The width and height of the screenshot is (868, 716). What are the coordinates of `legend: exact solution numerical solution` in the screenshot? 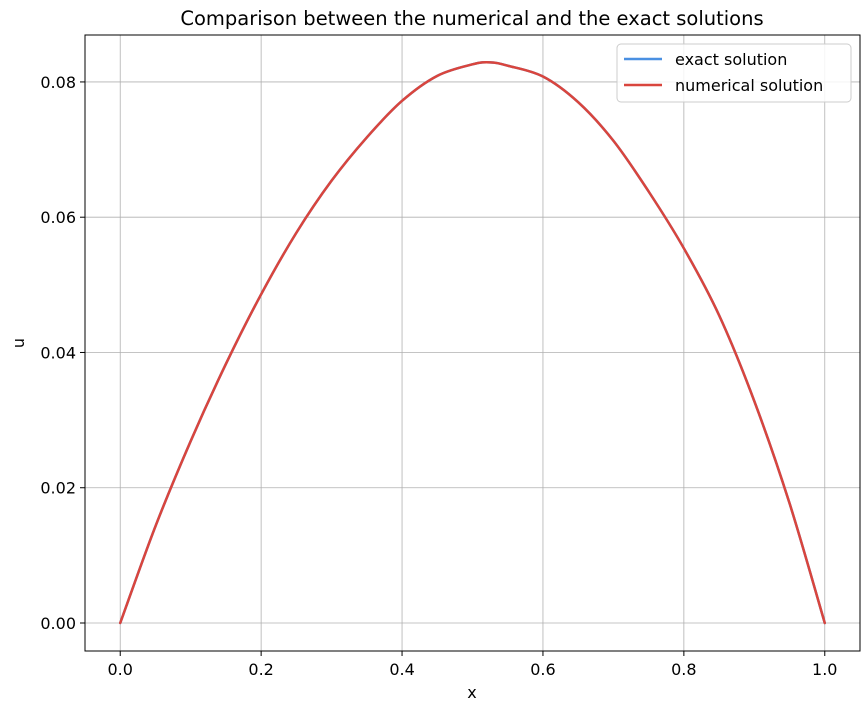 It's located at (734, 73).